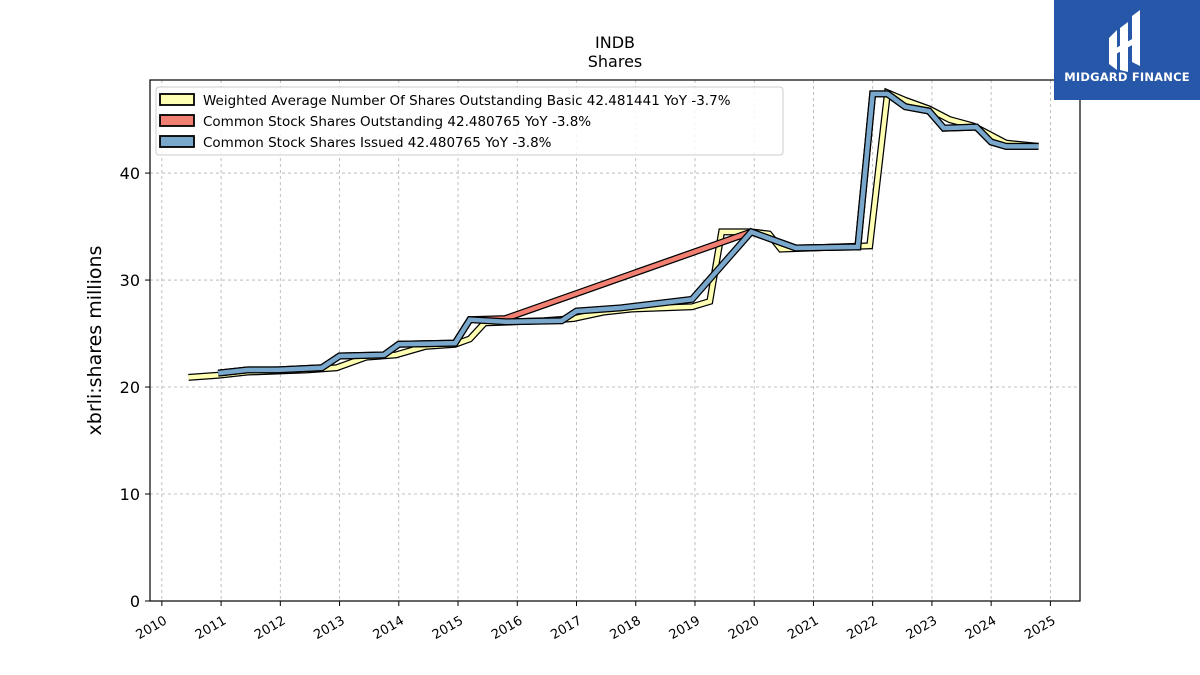  I want to click on y-axis-label: xbrli:shares millions, so click(95, 341).